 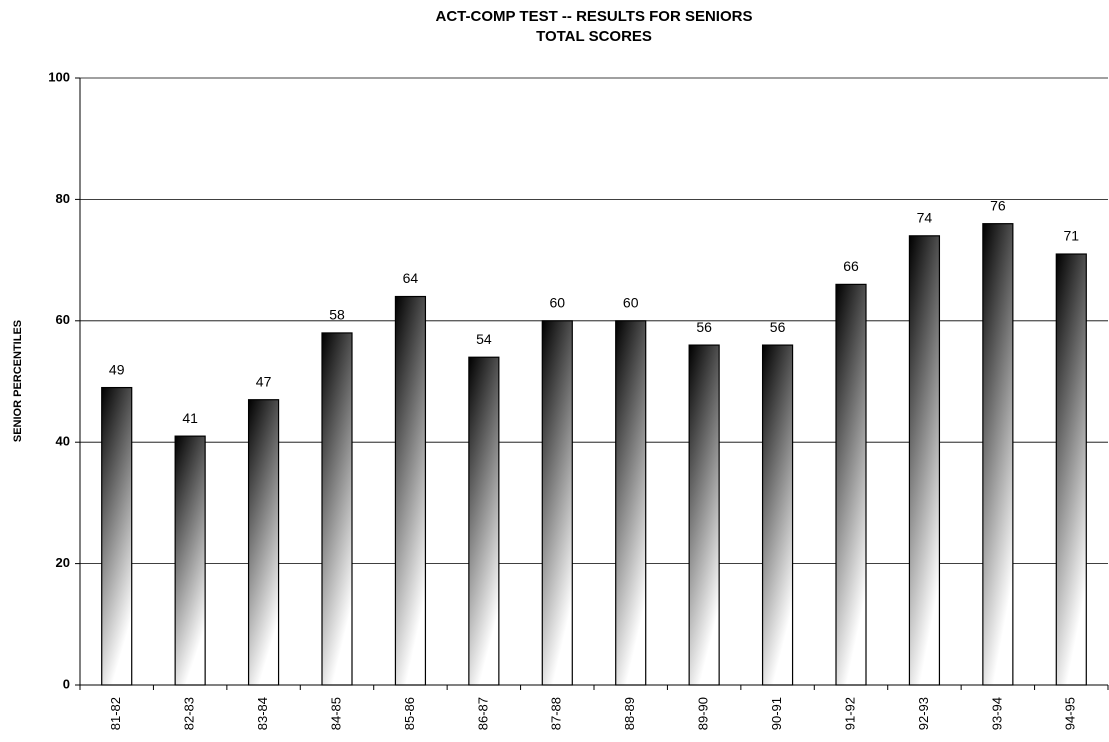 What do you see at coordinates (337, 315) in the screenshot?
I see `value-label: 58` at bounding box center [337, 315].